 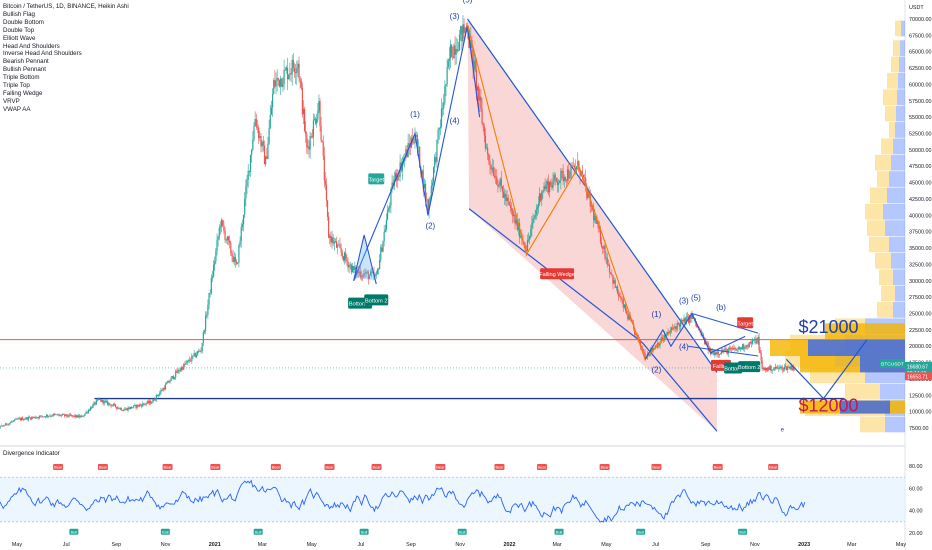 What do you see at coordinates (920, 265) in the screenshot?
I see `price-tick-label: 32500.00` at bounding box center [920, 265].